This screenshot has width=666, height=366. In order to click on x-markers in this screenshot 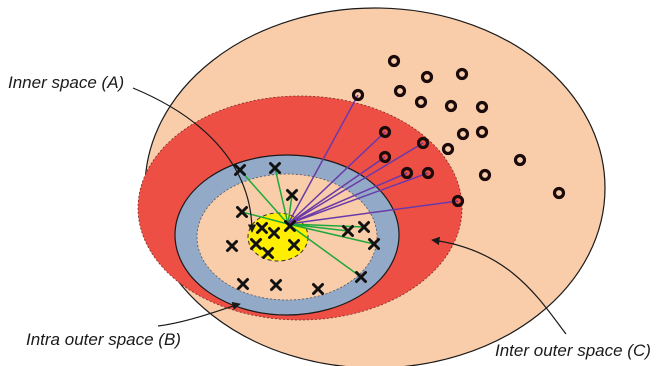, I will do `click(303, 228)`.